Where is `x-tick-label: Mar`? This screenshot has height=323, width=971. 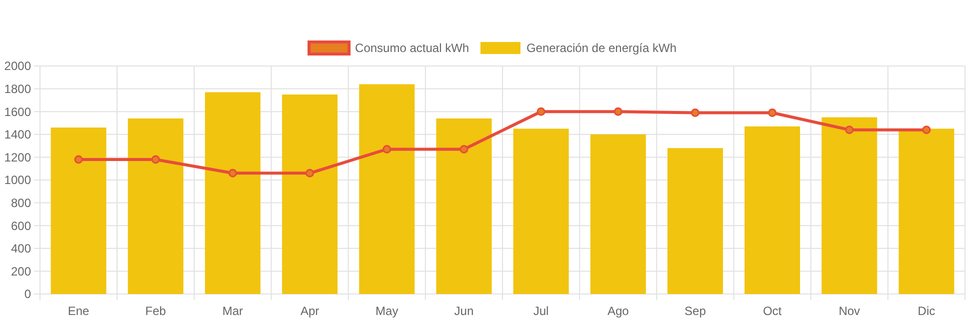 x-tick-label: Mar is located at coordinates (233, 311).